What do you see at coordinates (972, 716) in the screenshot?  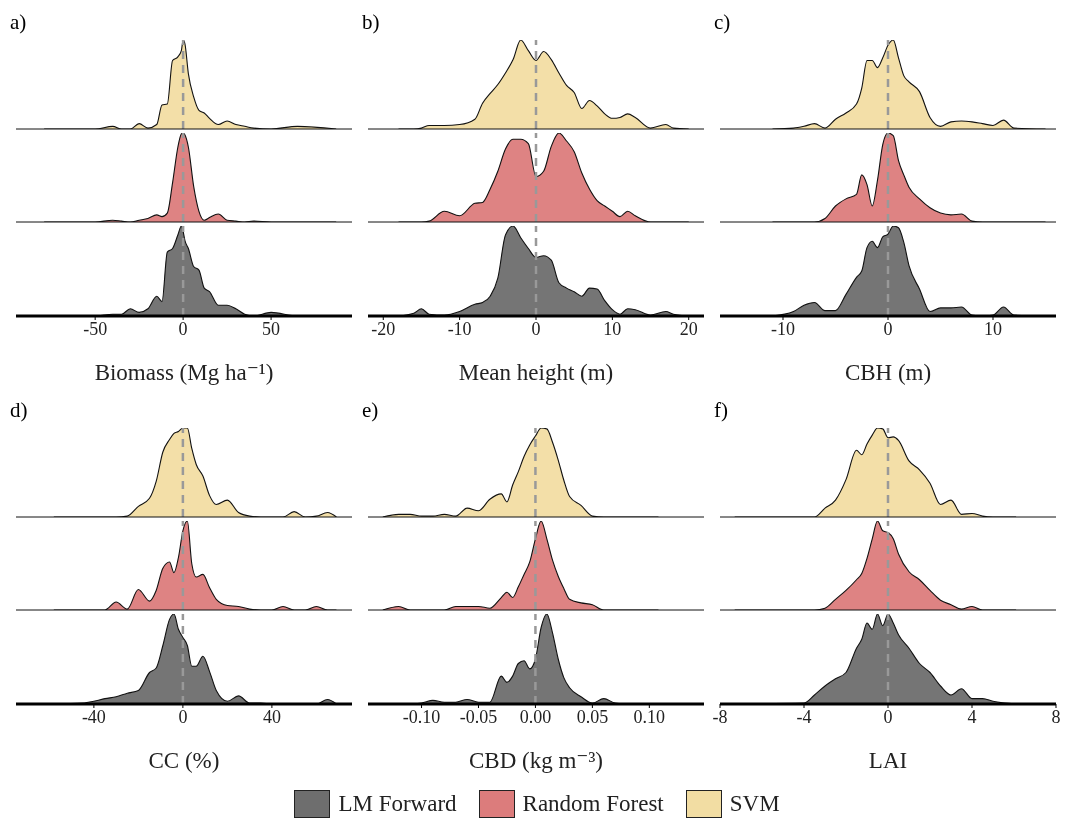 I see `x-tick-label: 4` at bounding box center [972, 716].